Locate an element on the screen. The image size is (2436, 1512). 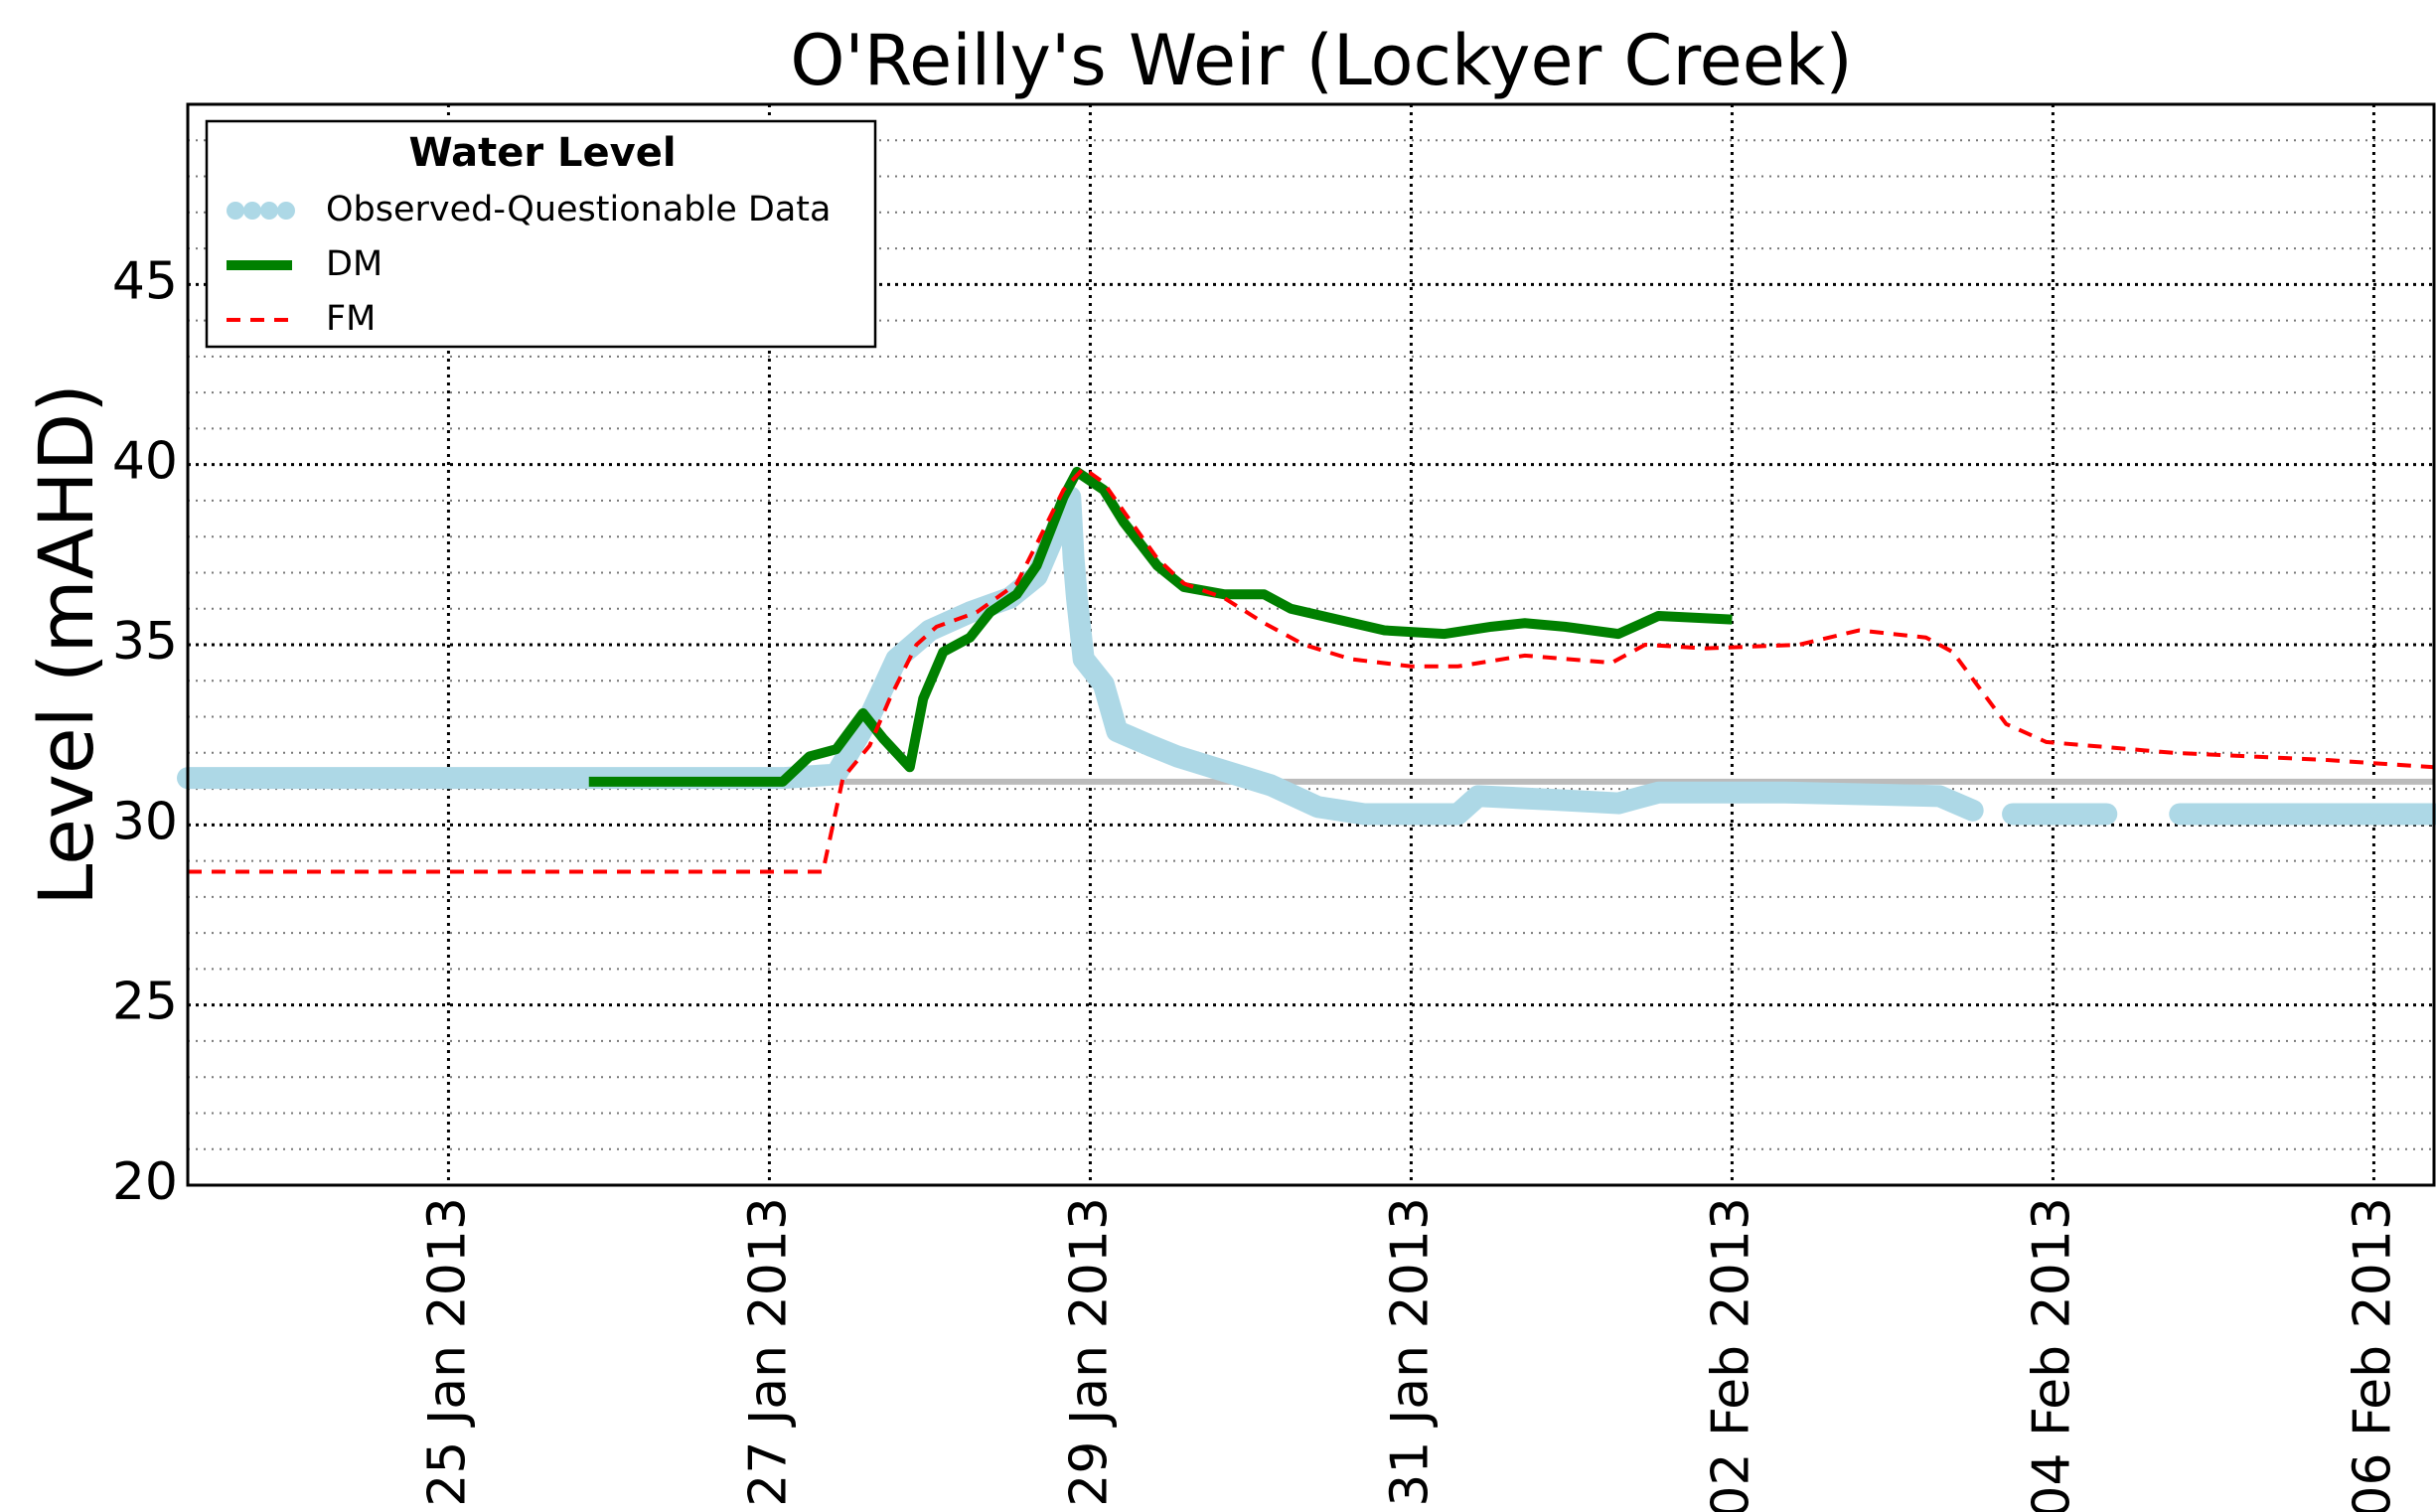
legend-title: Water Level is located at coordinates (542, 153).